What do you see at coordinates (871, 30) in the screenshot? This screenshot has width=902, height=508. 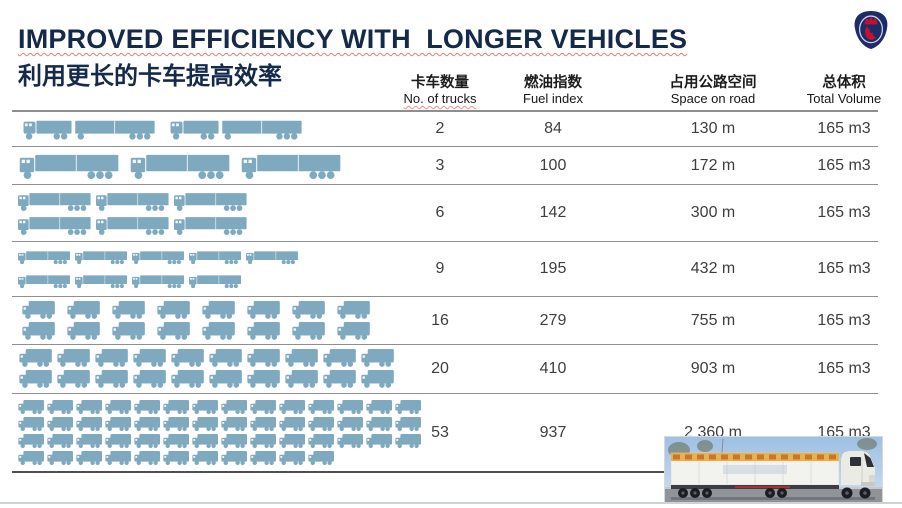 I see `scania-logo-icon` at bounding box center [871, 30].